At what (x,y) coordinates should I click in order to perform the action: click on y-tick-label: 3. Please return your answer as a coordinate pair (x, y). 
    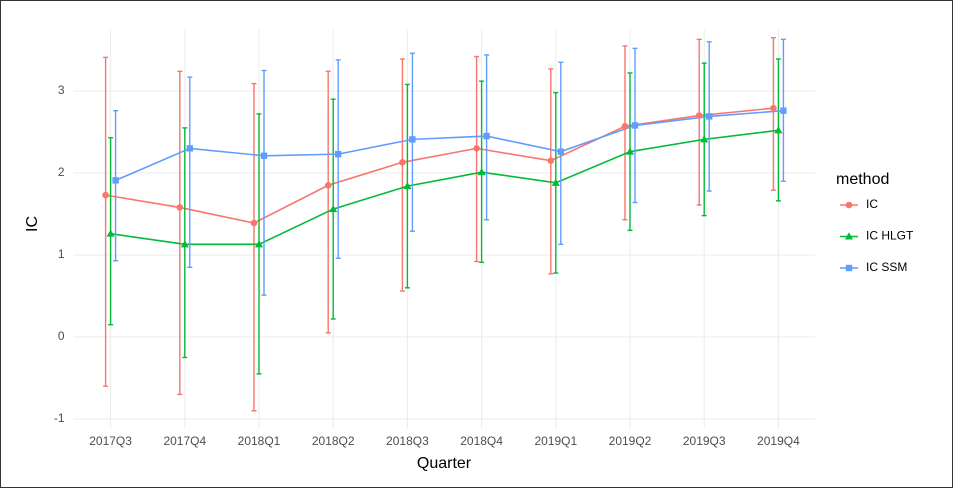
    Looking at the image, I should click on (61, 90).